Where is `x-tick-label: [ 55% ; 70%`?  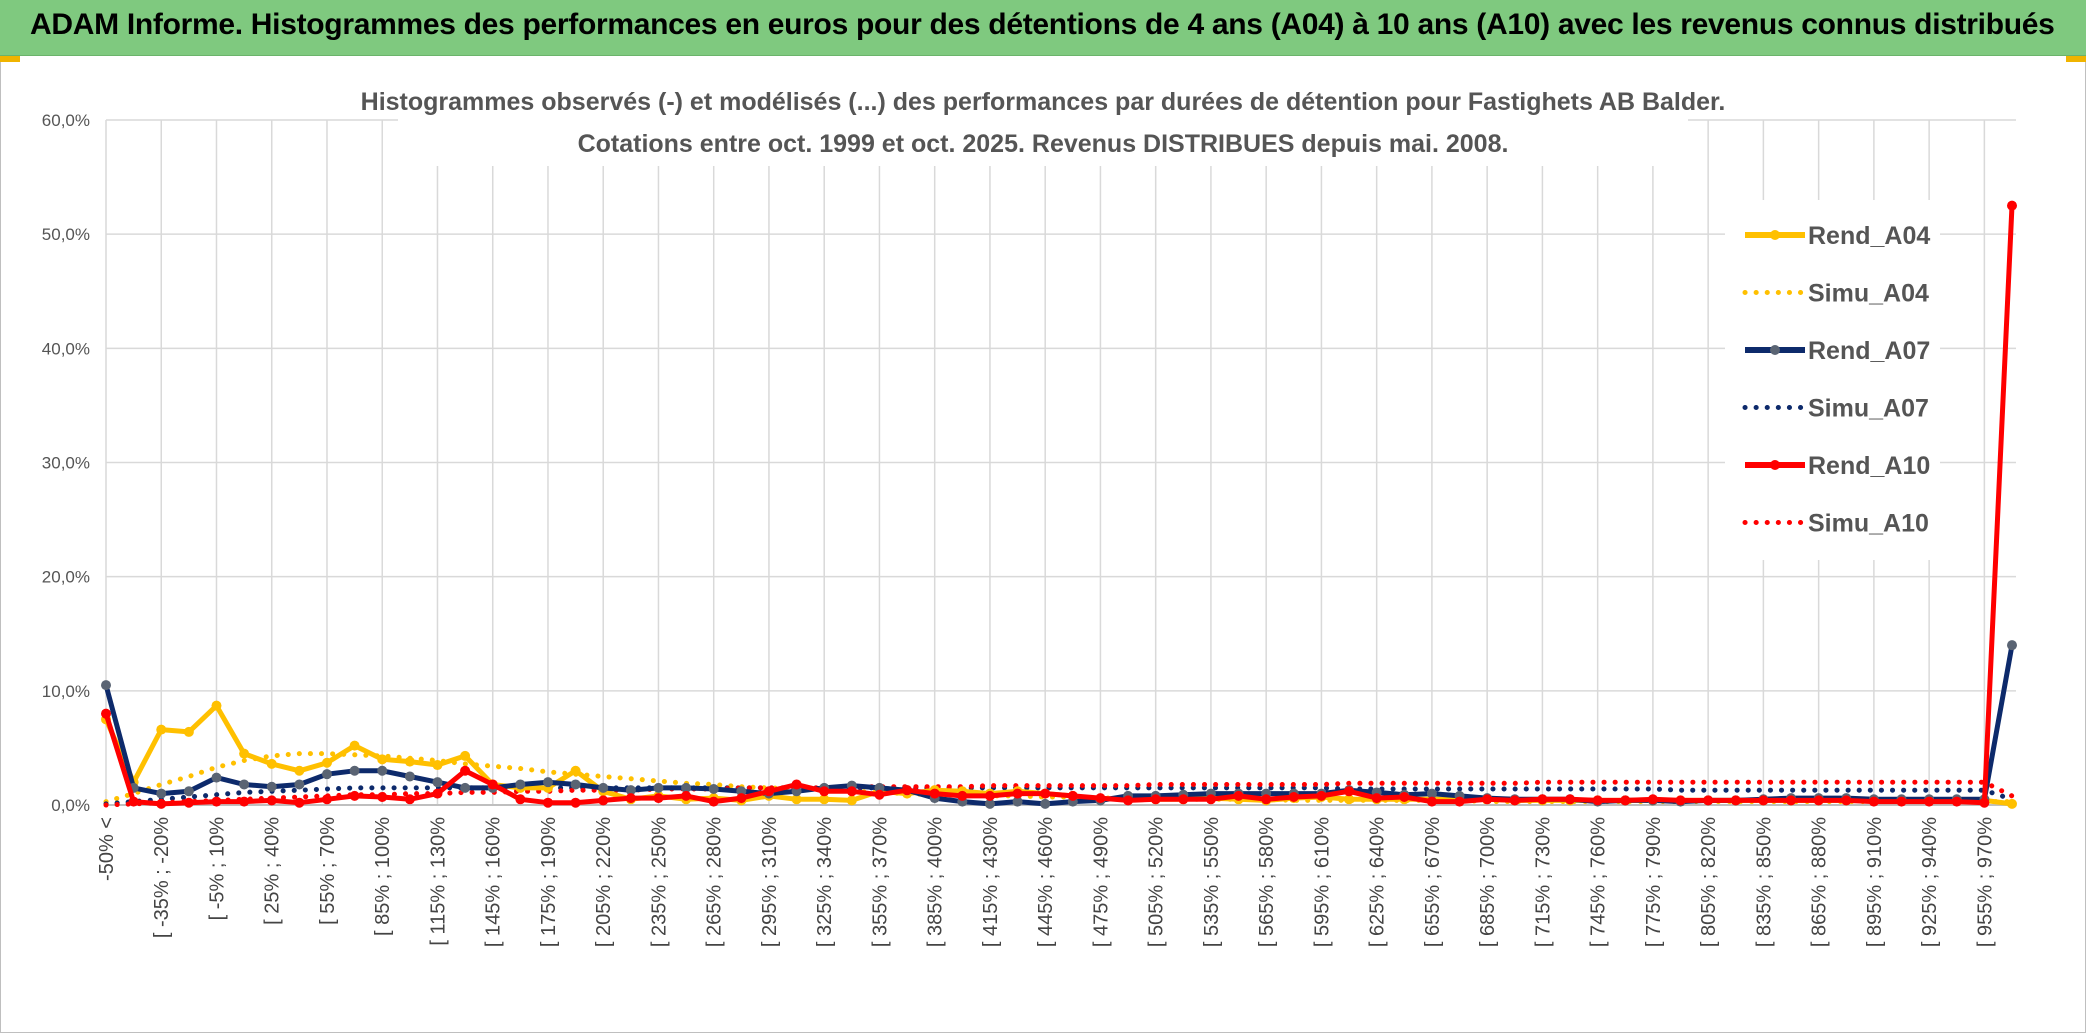
x-tick-label: [ 55% ; 70% is located at coordinates (328, 871).